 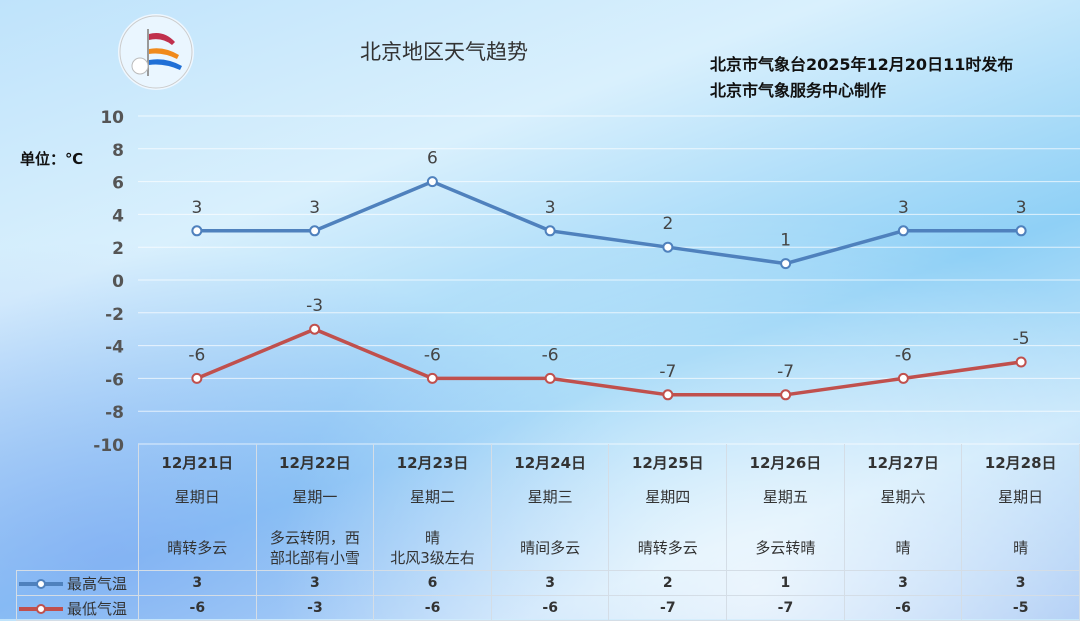 I want to click on date-label: 12月25日, so click(x=667, y=463).